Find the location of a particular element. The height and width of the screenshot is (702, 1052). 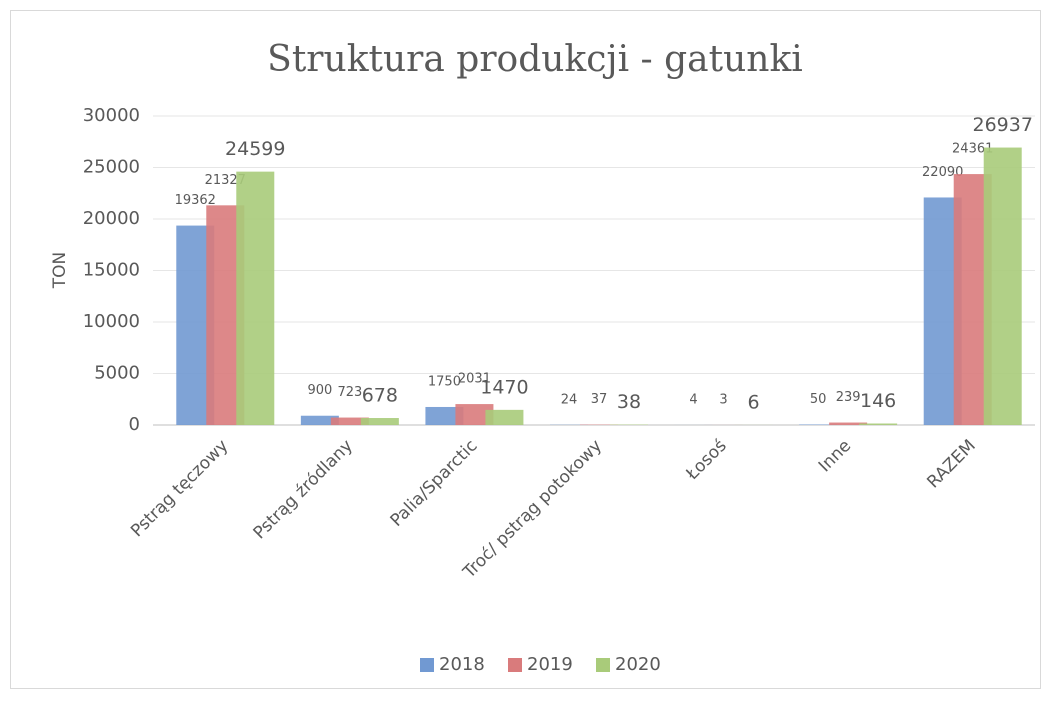

data-label: 50 is located at coordinates (818, 399).